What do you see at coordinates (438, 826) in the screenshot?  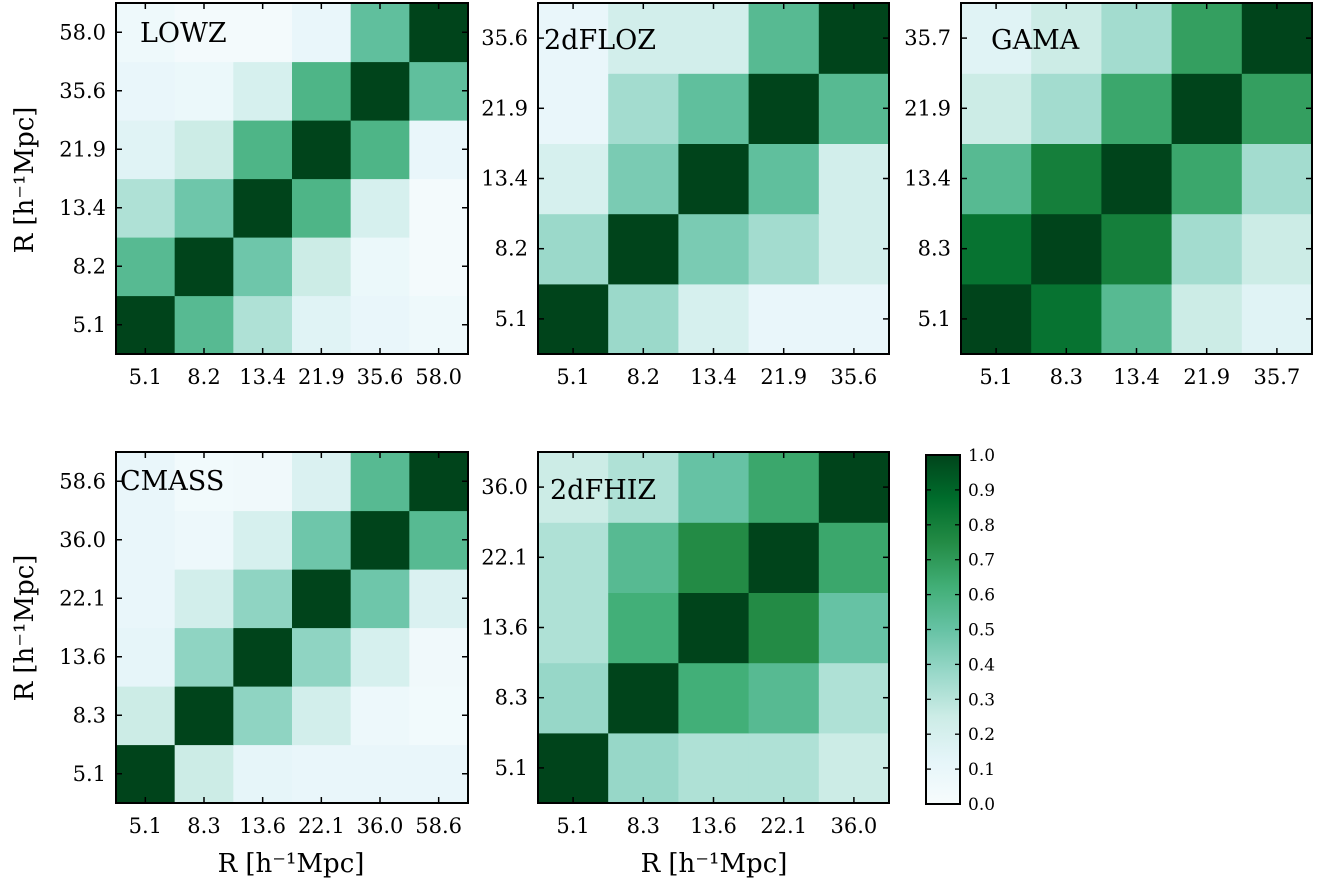 I see `x-tick-label: 58.6` at bounding box center [438, 826].